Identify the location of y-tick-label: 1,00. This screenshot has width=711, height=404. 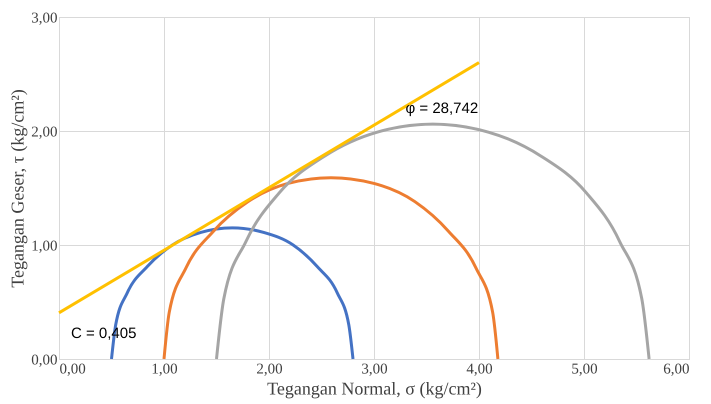
(44, 246).